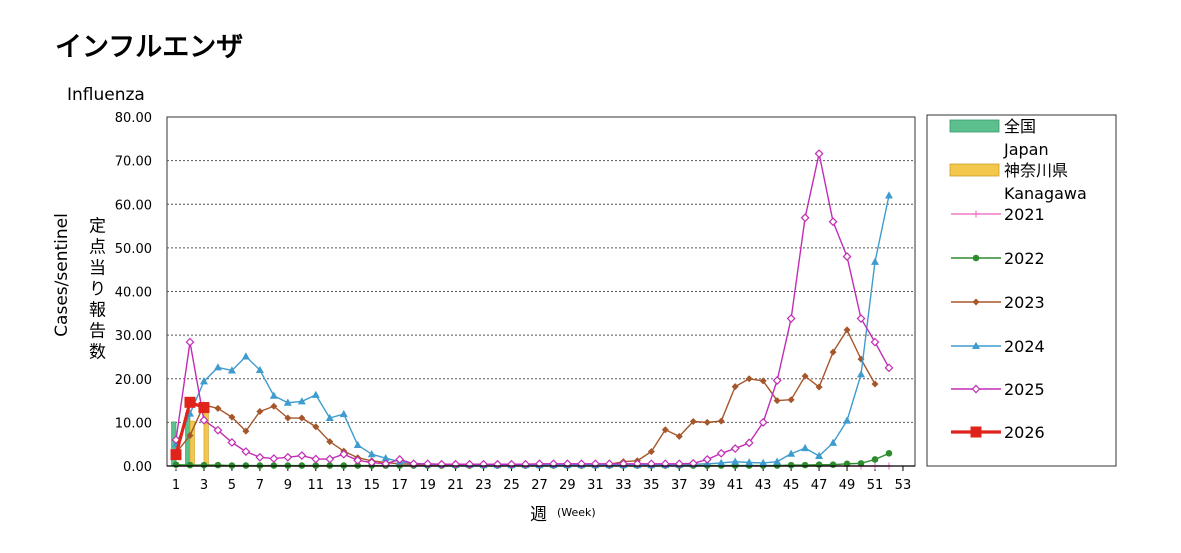  I want to click on x-tick-label: 27, so click(539, 485).